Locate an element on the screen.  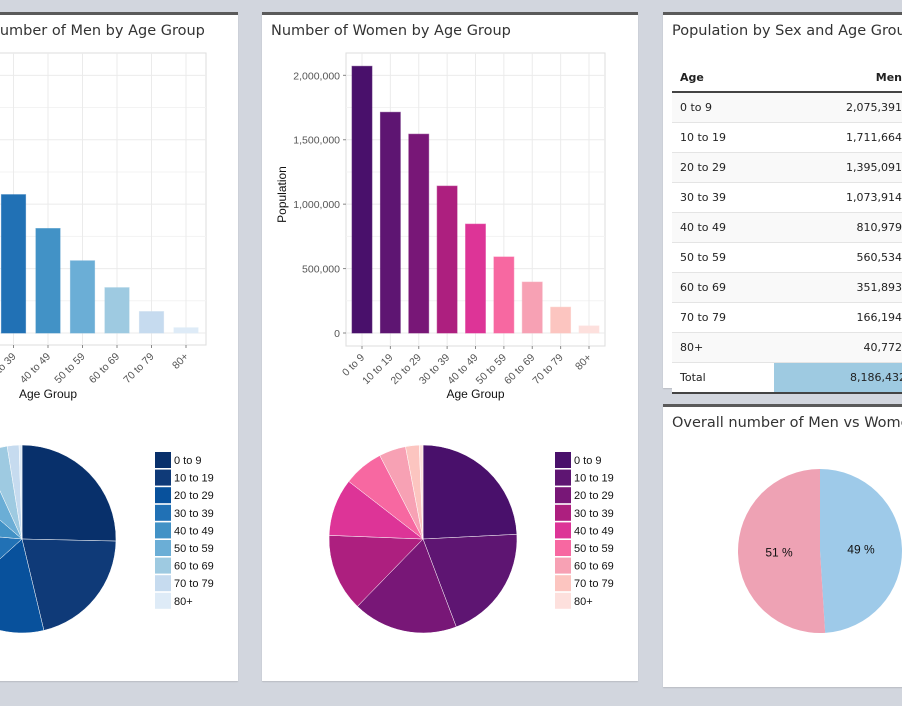
table-row: 40 to 49 810,979 is located at coordinates (787, 227).